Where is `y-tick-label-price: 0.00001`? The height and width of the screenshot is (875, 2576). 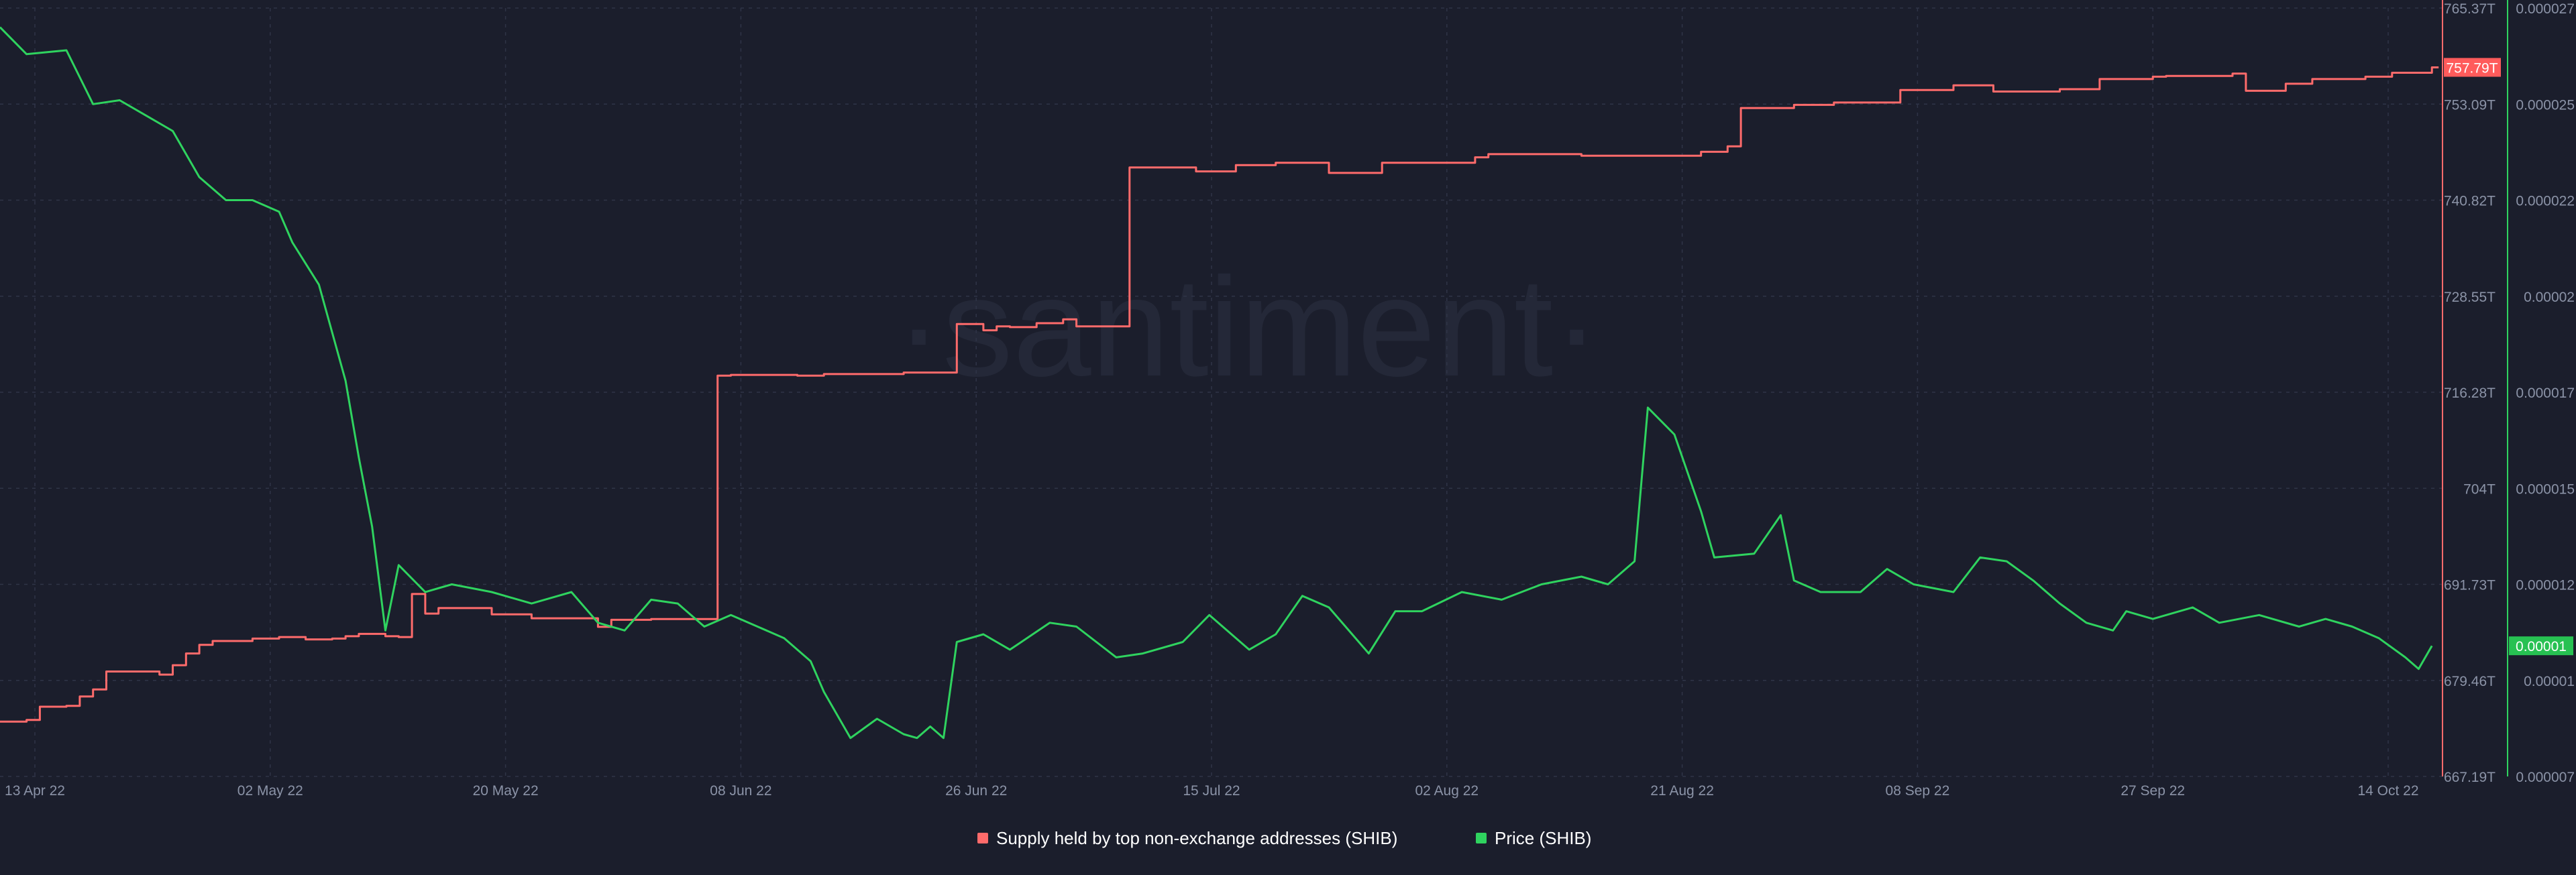
y-tick-label-price: 0.00001 is located at coordinates (2549, 681).